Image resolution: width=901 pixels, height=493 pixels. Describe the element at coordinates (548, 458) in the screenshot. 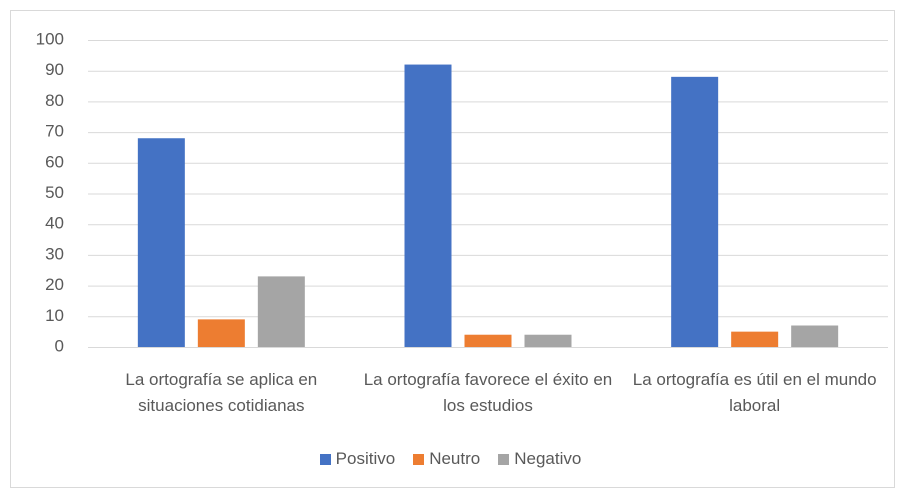

I see `legend-label: Negativo` at that location.